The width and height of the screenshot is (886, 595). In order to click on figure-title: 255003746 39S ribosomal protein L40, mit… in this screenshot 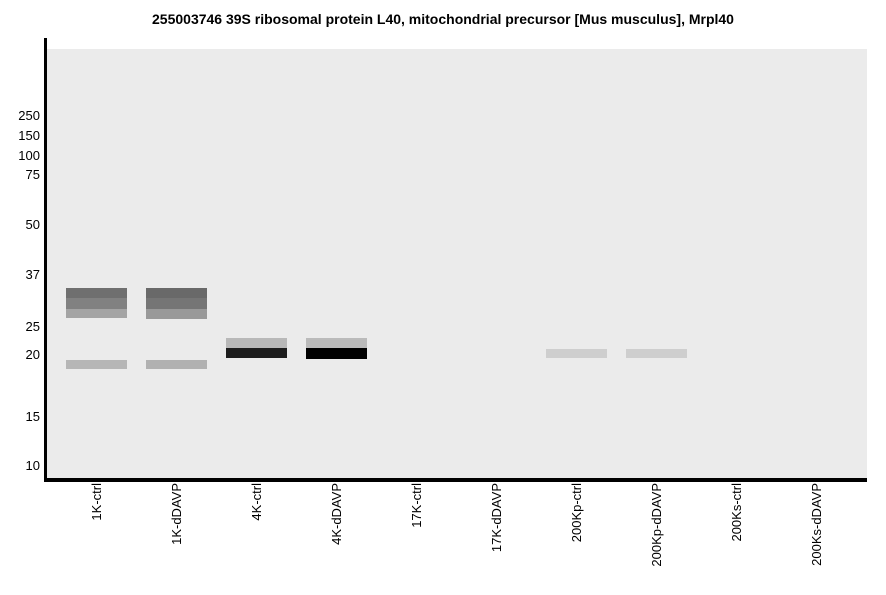, I will do `click(443, 19)`.